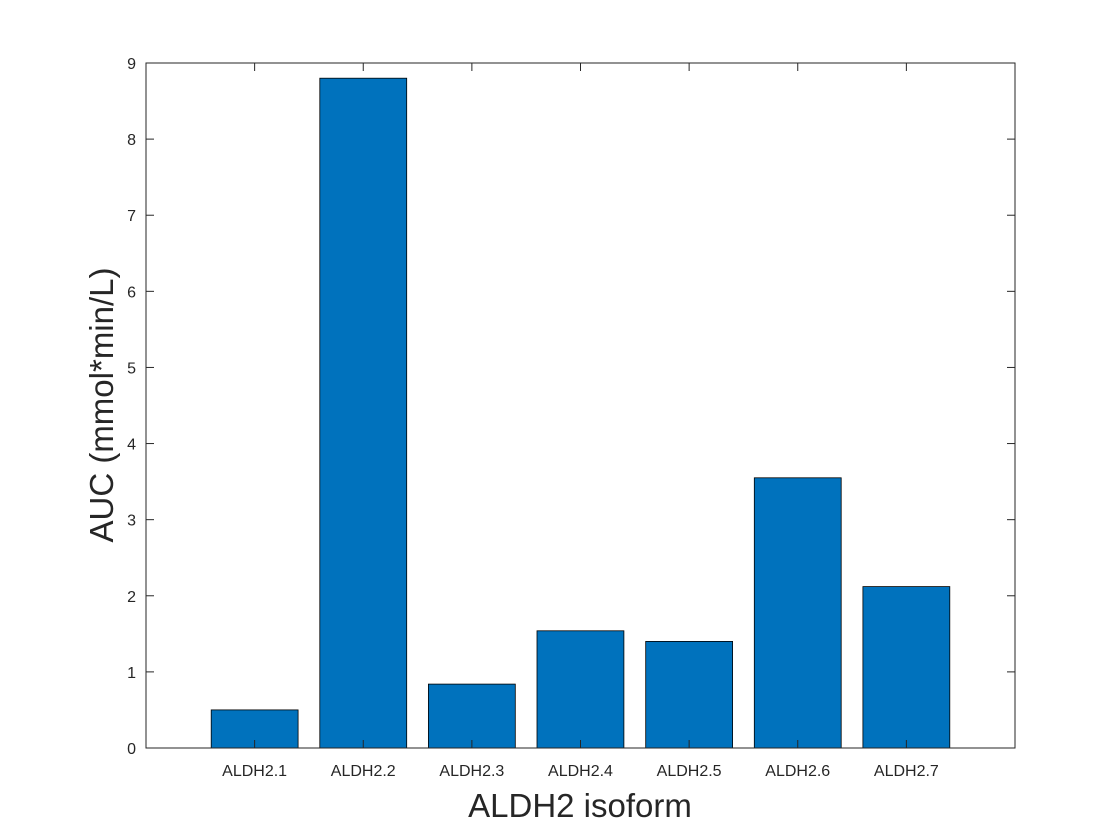 This screenshot has height=840, width=1120. I want to click on y-tick-label: 2, so click(131, 597).